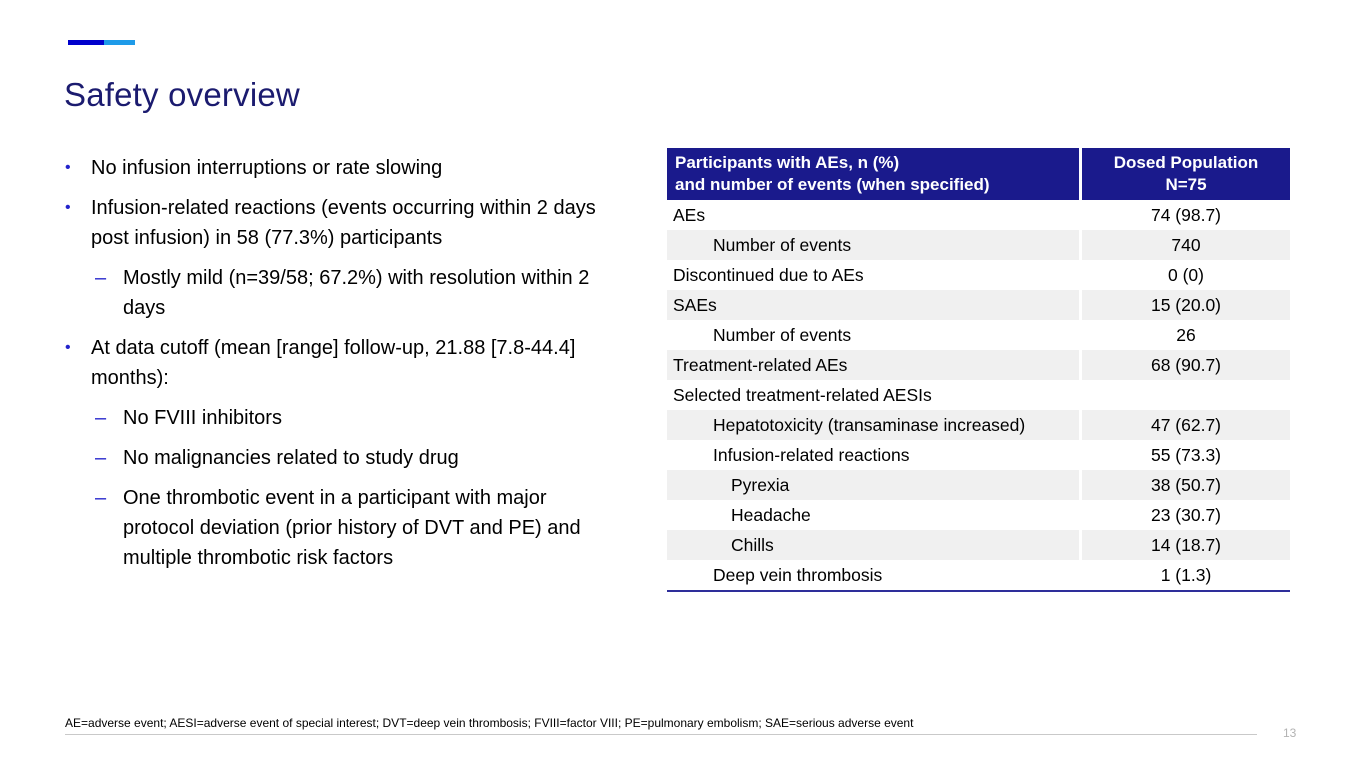 Image resolution: width=1365 pixels, height=768 pixels. Describe the element at coordinates (1186, 485) in the screenshot. I see `table-row-value: 38 (50.7)` at that location.